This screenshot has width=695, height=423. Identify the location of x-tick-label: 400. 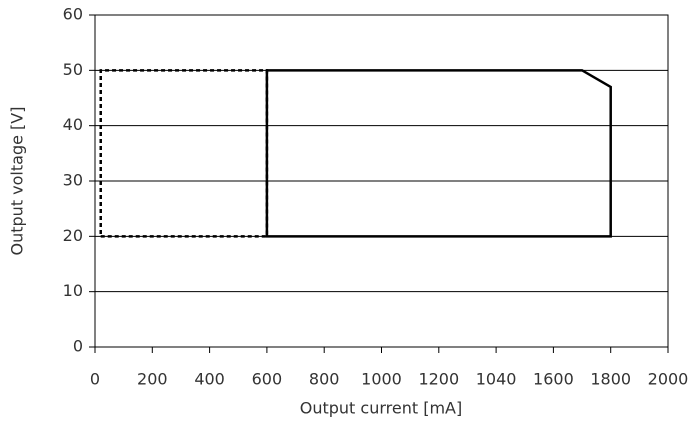
(209, 379).